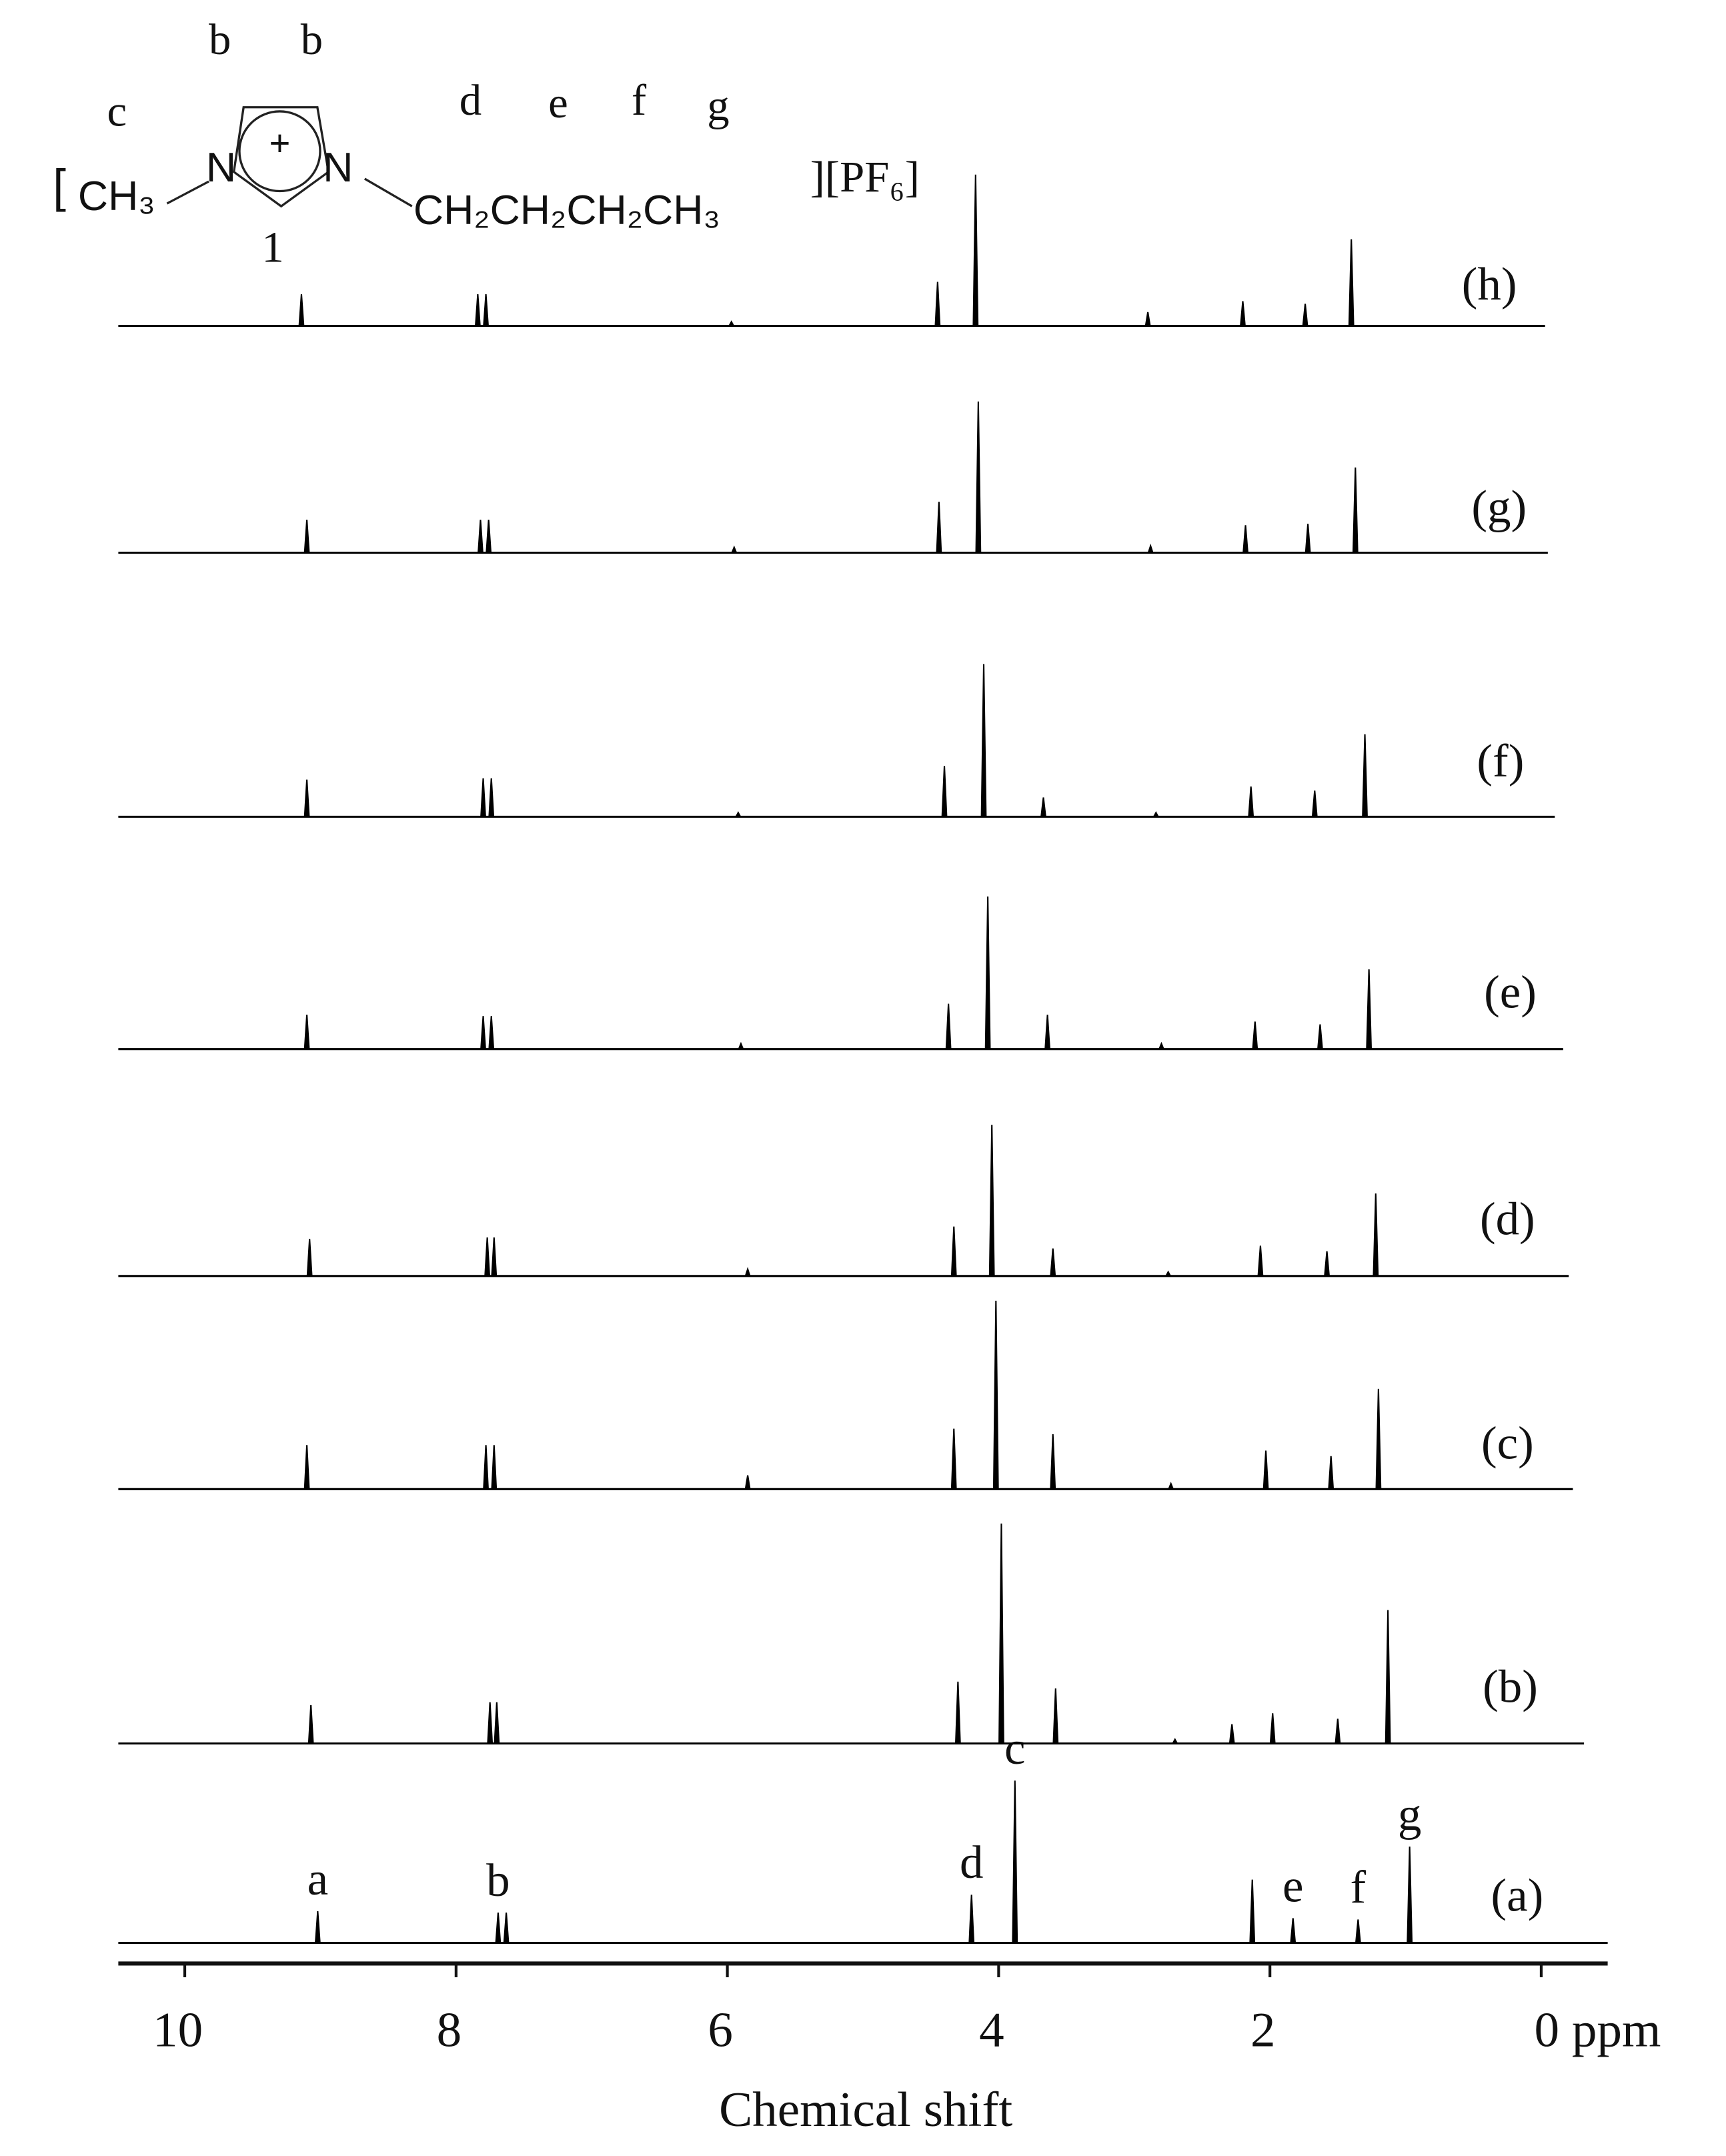  What do you see at coordinates (449, 2030) in the screenshot?
I see `x-tick-label: 8` at bounding box center [449, 2030].